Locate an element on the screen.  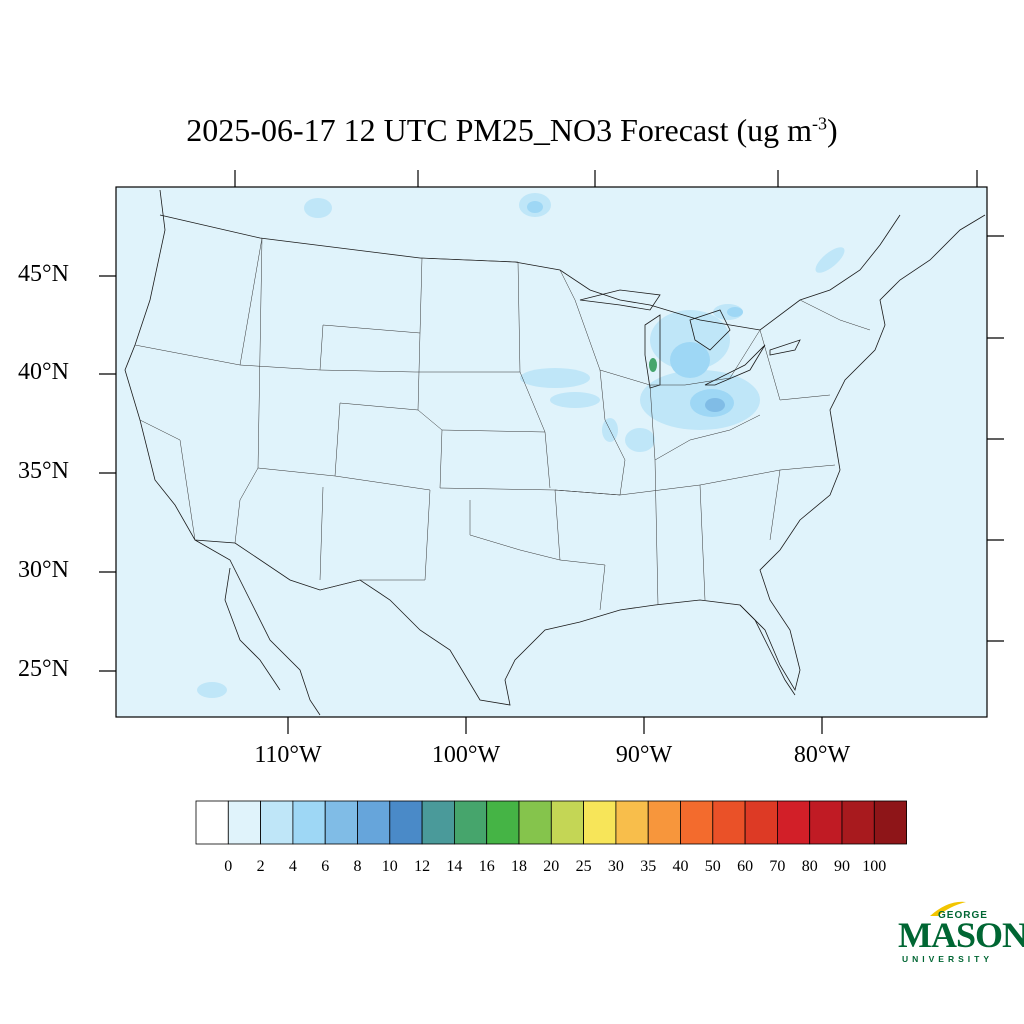
colorbar-tick-label: 40 is located at coordinates (680, 866).